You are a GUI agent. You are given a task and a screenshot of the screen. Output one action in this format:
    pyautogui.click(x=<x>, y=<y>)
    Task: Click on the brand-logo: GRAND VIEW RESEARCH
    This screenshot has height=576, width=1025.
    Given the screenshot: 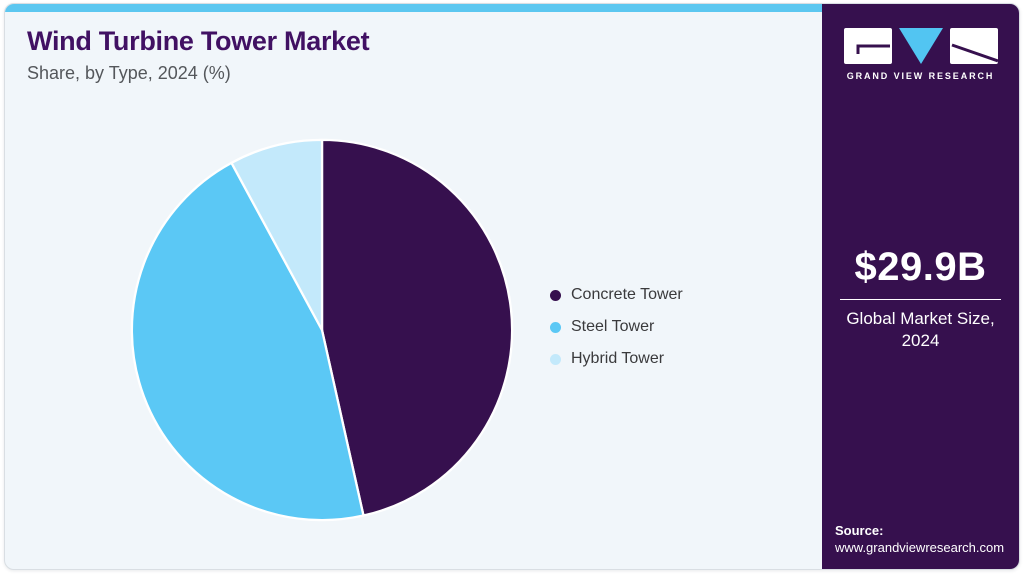 What is the action you would take?
    pyautogui.click(x=920, y=54)
    